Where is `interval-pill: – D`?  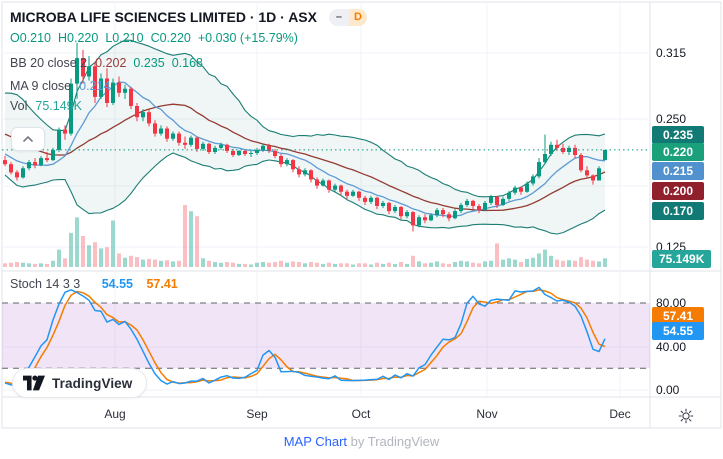
interval-pill: – D is located at coordinates (347, 17).